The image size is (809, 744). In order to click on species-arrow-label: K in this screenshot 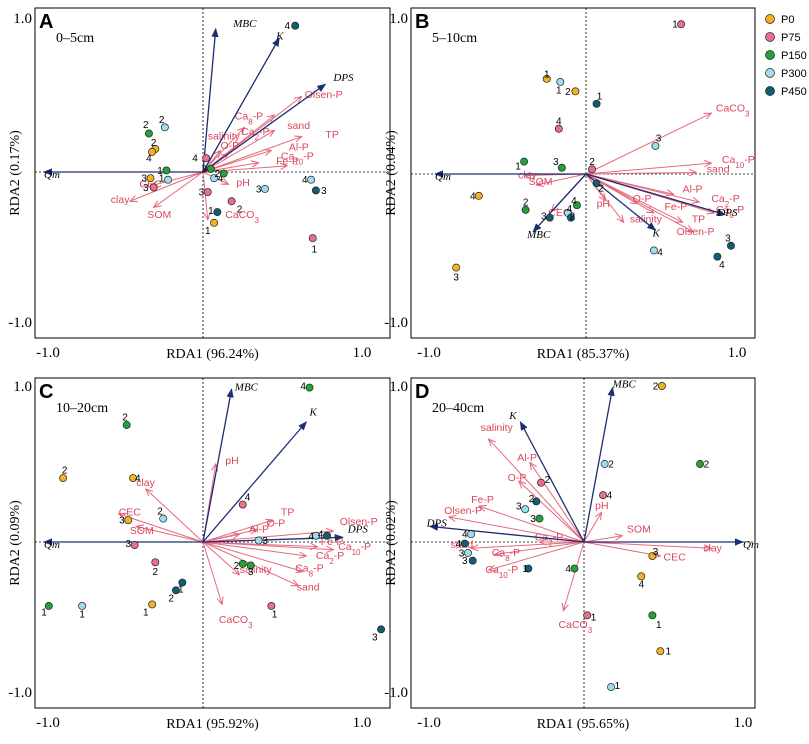, I will do `click(313, 413)`.